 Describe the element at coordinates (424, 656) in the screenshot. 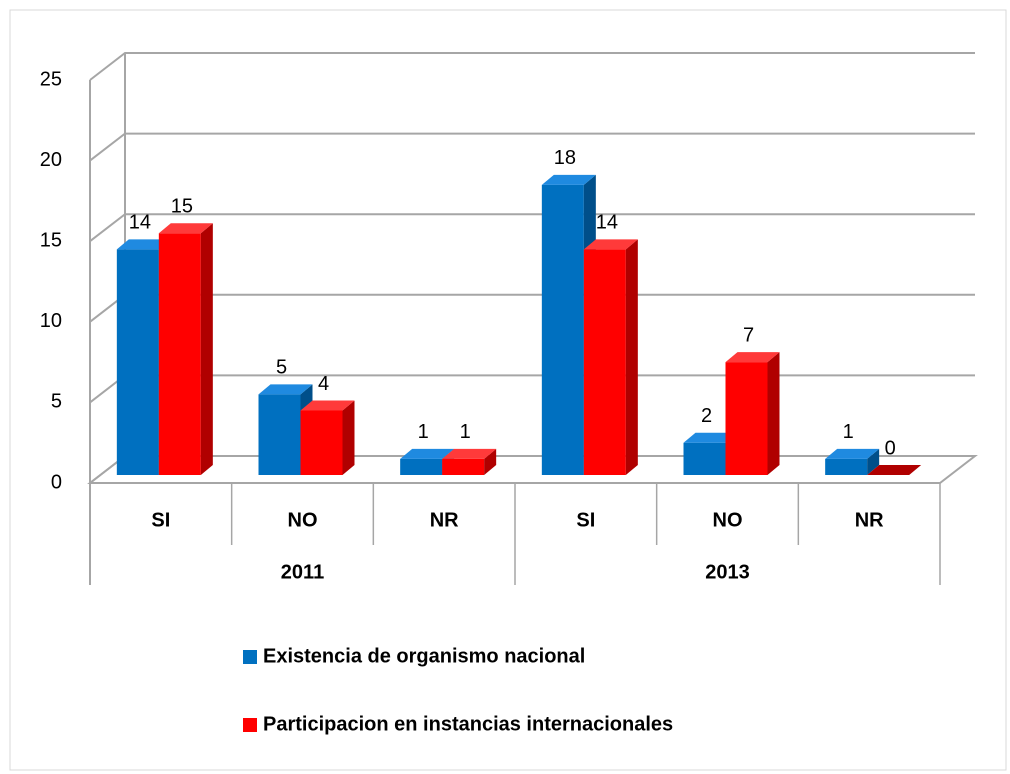

I see `legend-label: Existencia de organismo nacional` at that location.